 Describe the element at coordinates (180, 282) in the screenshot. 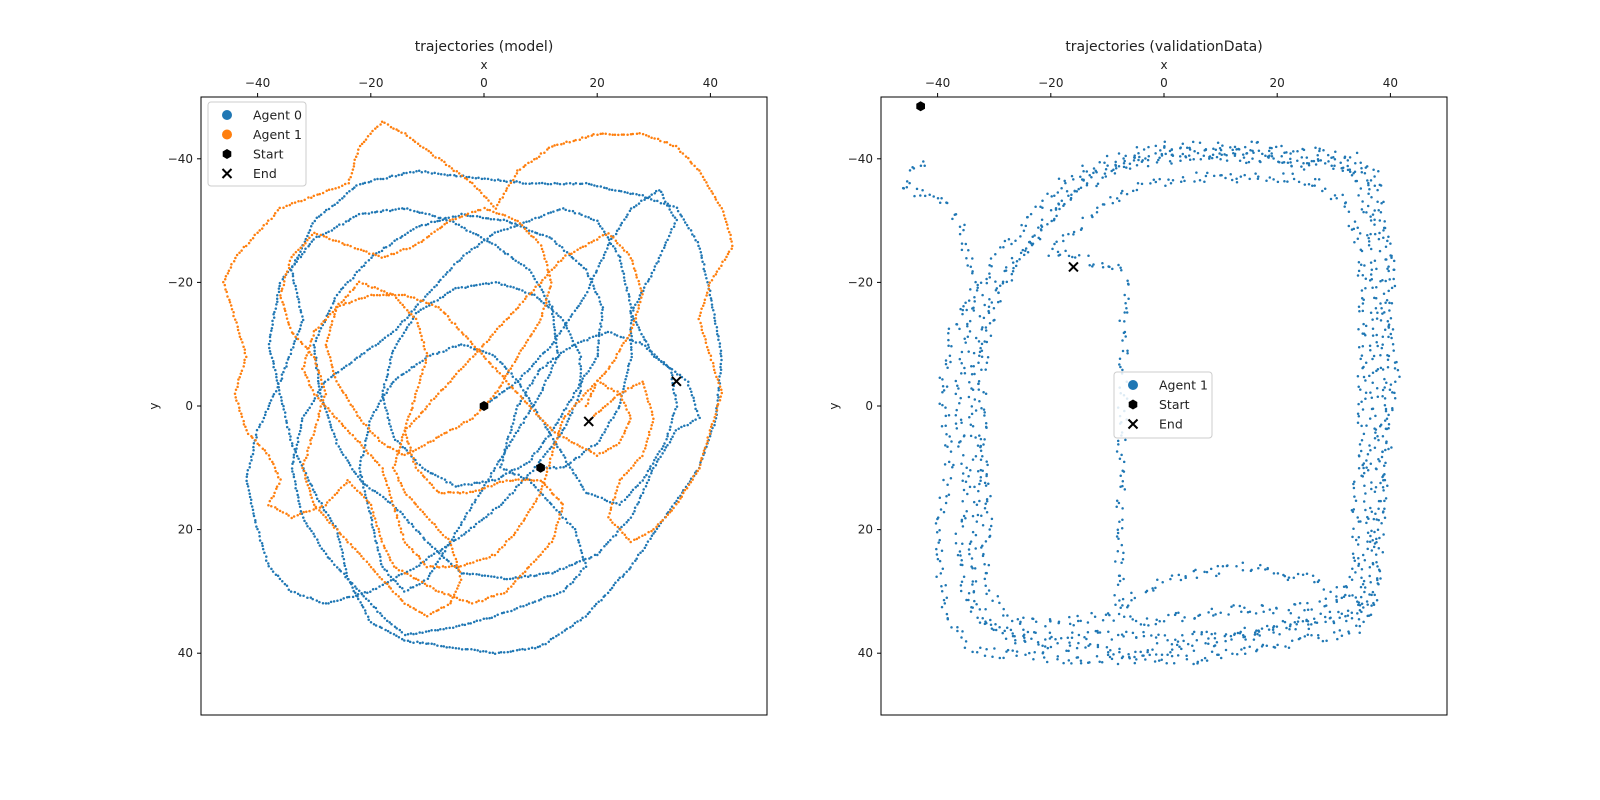

I see `y-tick-label: −20` at that location.